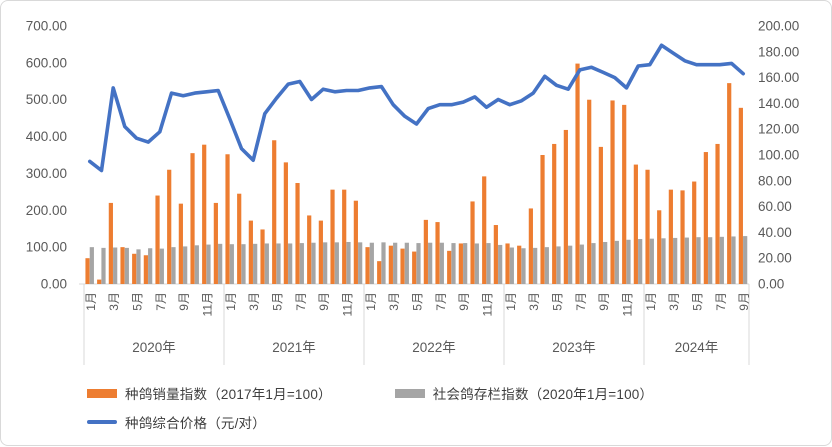  Describe the element at coordinates (114, 301) in the screenshot. I see `month-axis-label: 3月` at that location.